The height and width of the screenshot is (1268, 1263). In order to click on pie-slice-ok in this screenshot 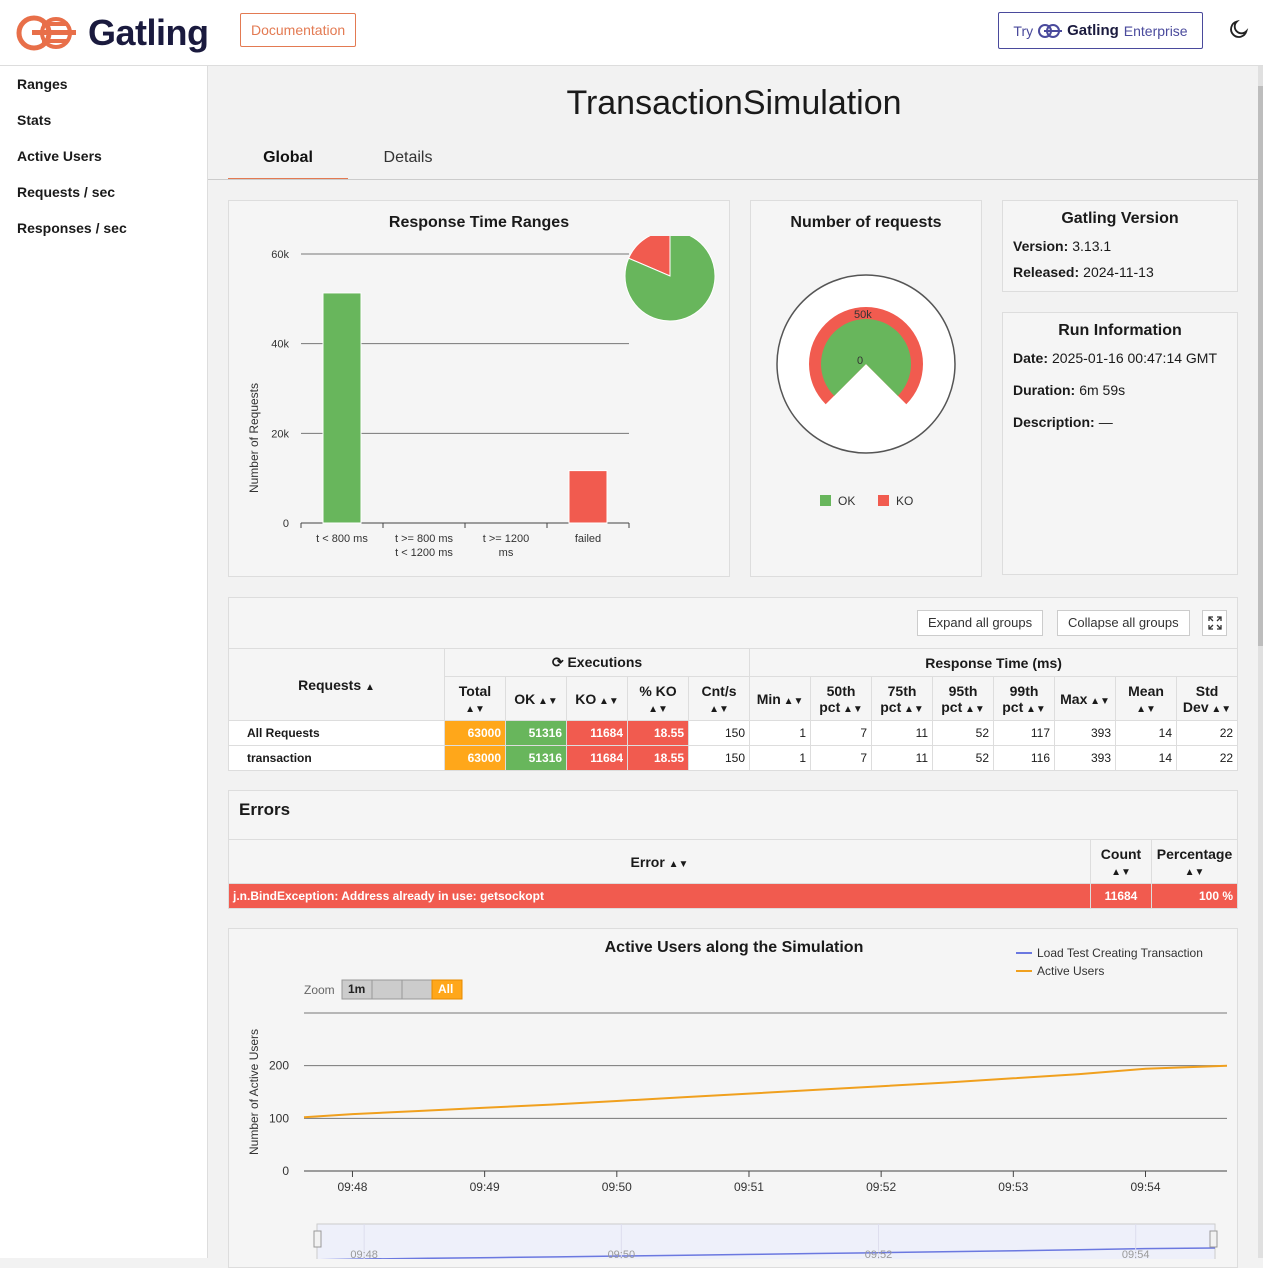, I will do `click(670, 279)`.